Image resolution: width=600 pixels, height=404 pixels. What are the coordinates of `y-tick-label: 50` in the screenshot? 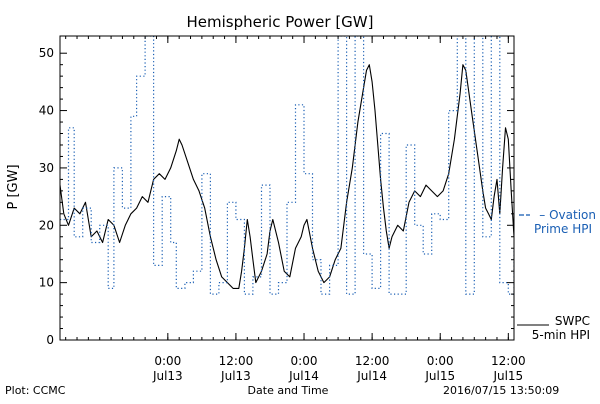 It's located at (46, 53).